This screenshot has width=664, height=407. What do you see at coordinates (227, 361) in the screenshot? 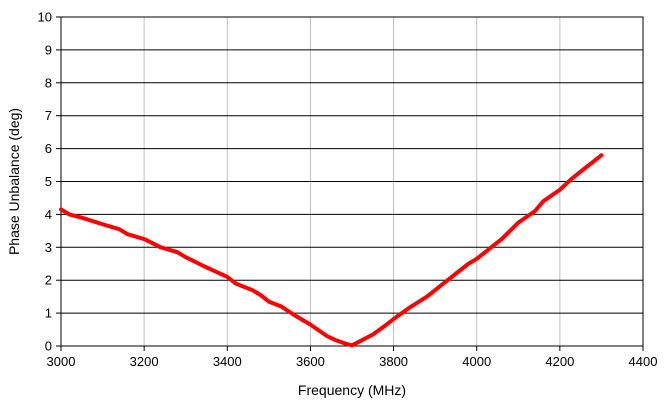
I see `x-tick-label: 3400` at bounding box center [227, 361].